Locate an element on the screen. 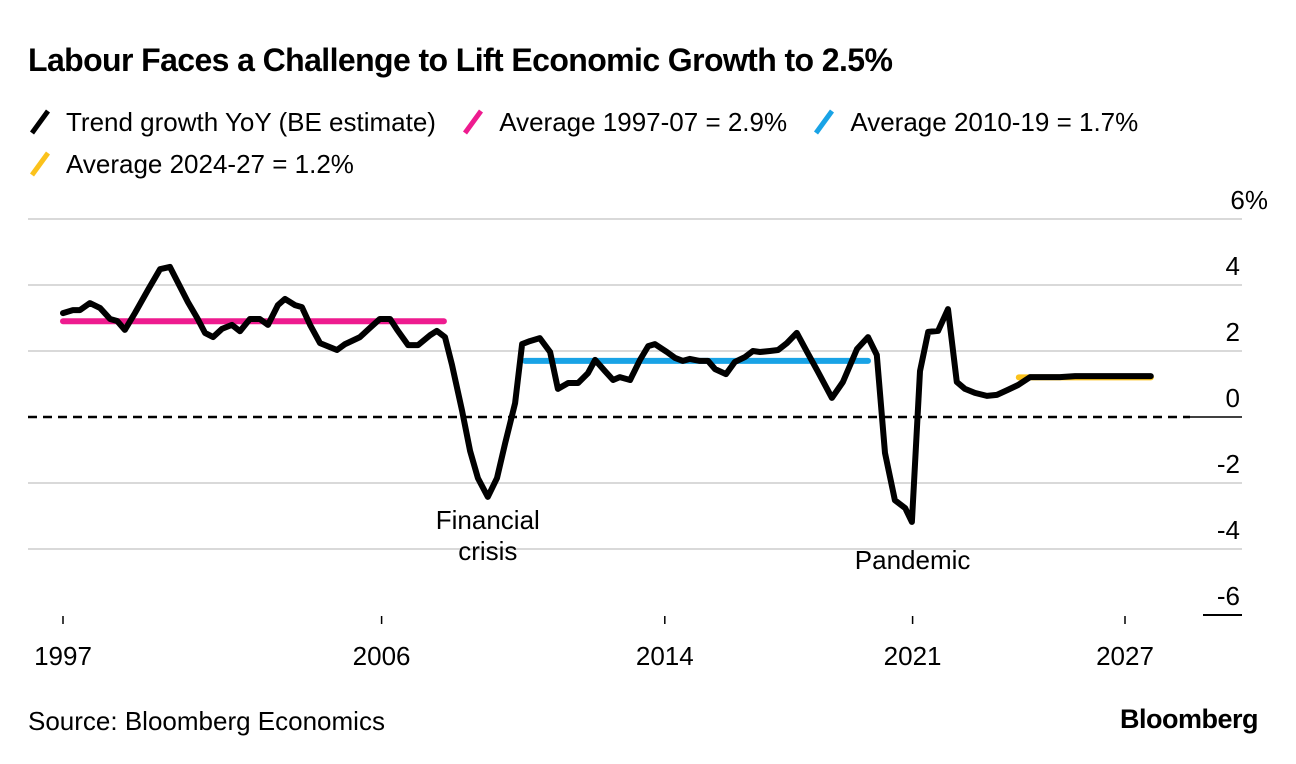  annotation-label: crisis is located at coordinates (487, 551).